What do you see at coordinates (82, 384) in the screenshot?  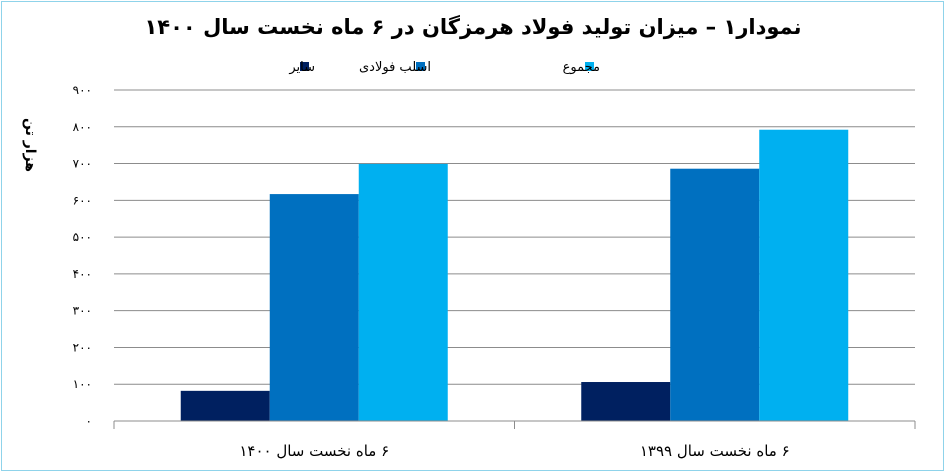 I see `y-tick-label: ۱۰۰` at bounding box center [82, 384].